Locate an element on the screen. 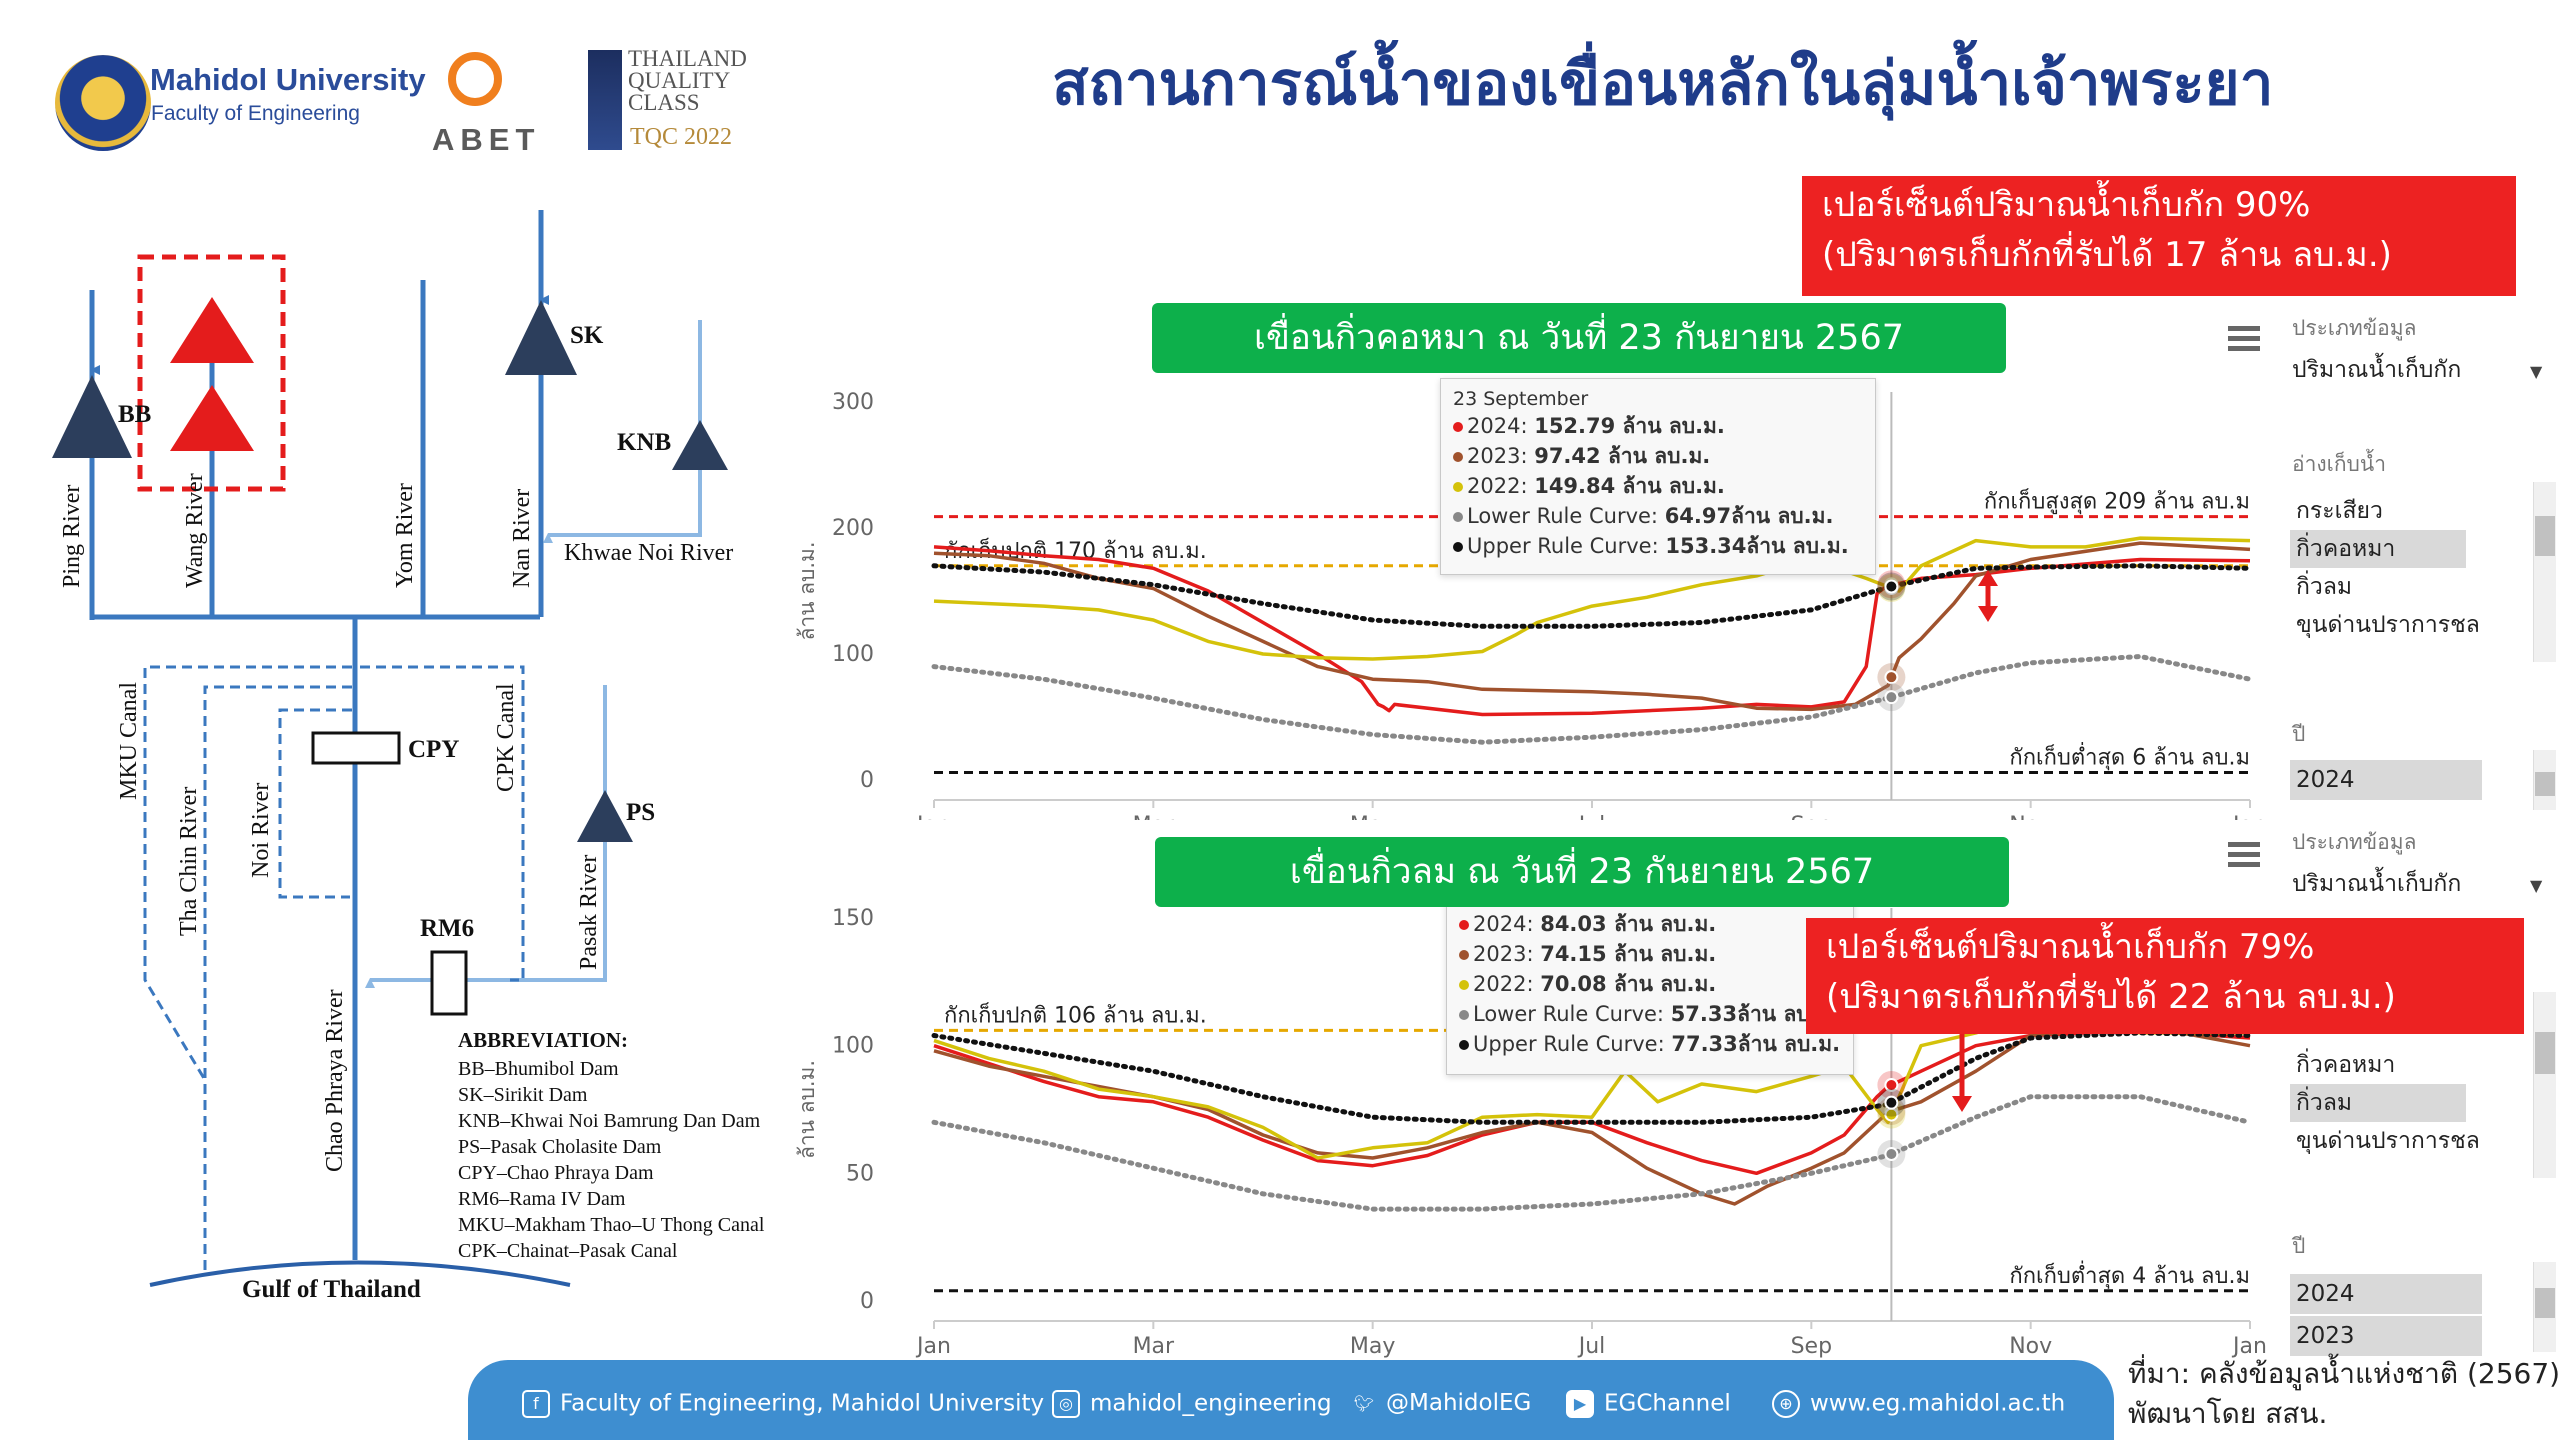 This screenshot has width=2560, height=1440. tooltip-series-value: 153.34ล้าน ลบ.ม. is located at coordinates (1757, 546).